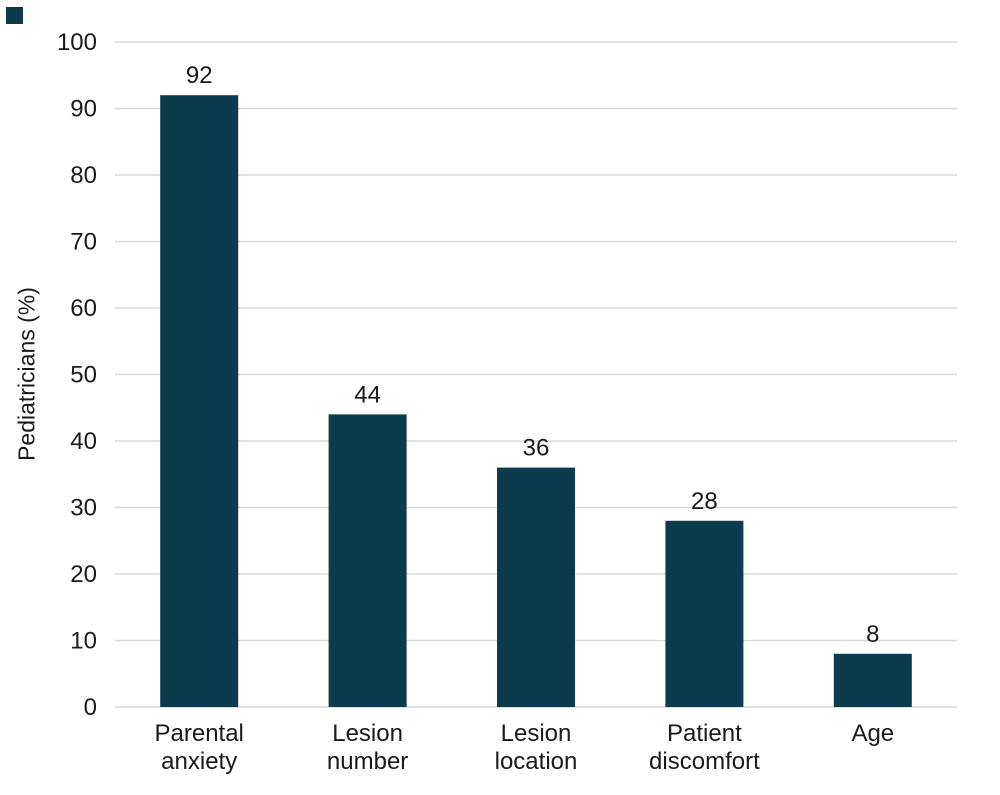 Image resolution: width=1000 pixels, height=795 pixels. Describe the element at coordinates (704, 501) in the screenshot. I see `bar-value-label: 28` at that location.